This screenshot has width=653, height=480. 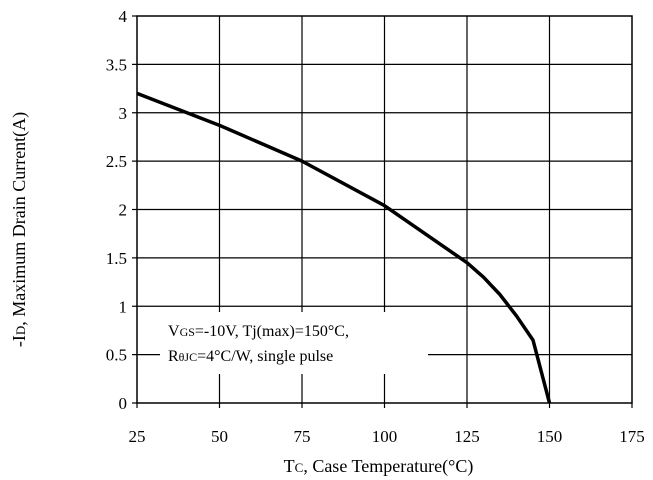 I want to click on y-axis-title: -ID, Maximum Drain Current(A), so click(x=19, y=229).